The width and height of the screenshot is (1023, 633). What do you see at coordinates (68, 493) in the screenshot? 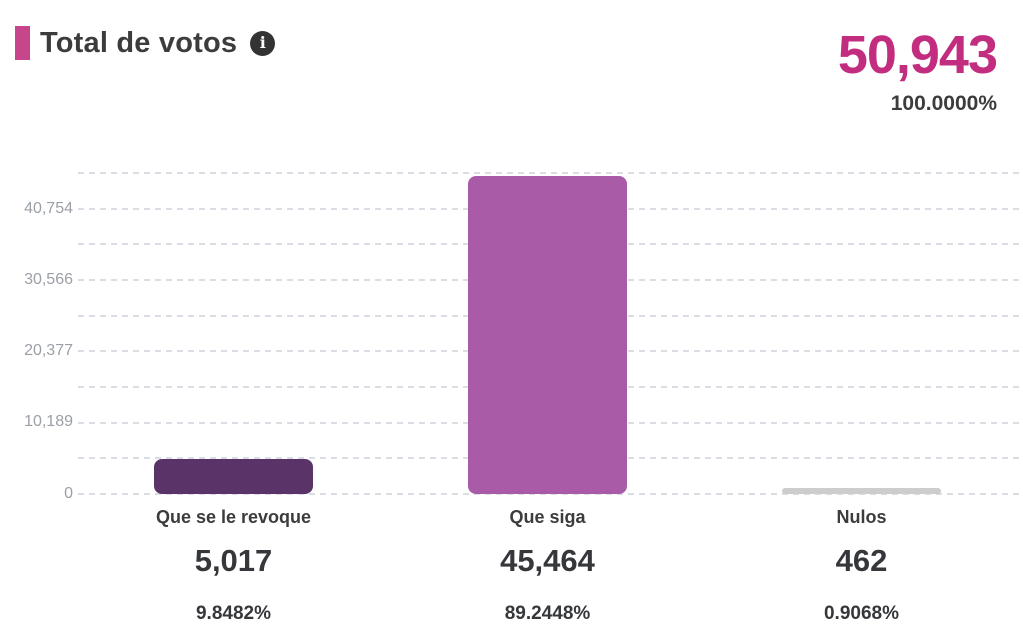
I see `y-axis-tick-label: 0` at bounding box center [68, 493].